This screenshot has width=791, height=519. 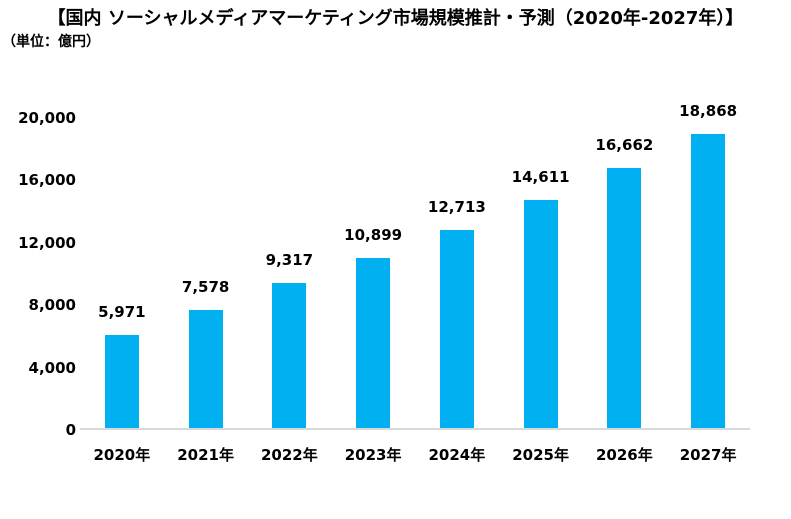 What do you see at coordinates (708, 281) in the screenshot?
I see `bar-2027` at bounding box center [708, 281].